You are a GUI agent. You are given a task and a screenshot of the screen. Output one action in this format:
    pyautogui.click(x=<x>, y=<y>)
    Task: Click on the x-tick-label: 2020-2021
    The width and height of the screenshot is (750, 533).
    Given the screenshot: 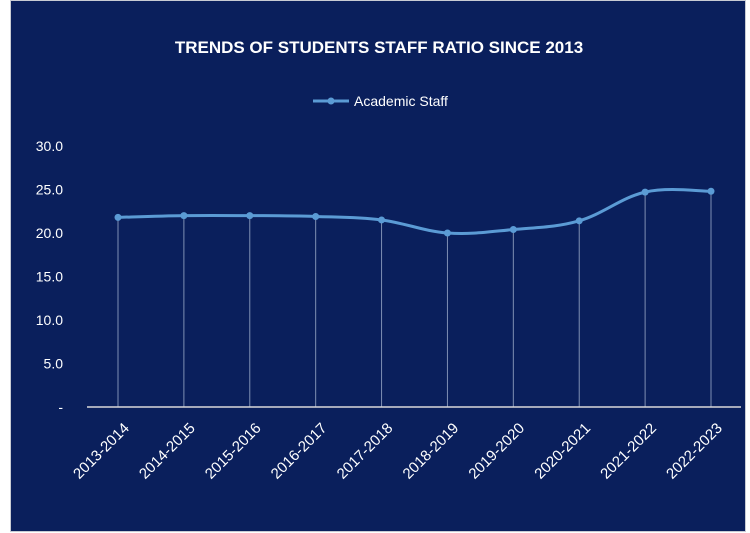 What is the action you would take?
    pyautogui.click(x=562, y=451)
    